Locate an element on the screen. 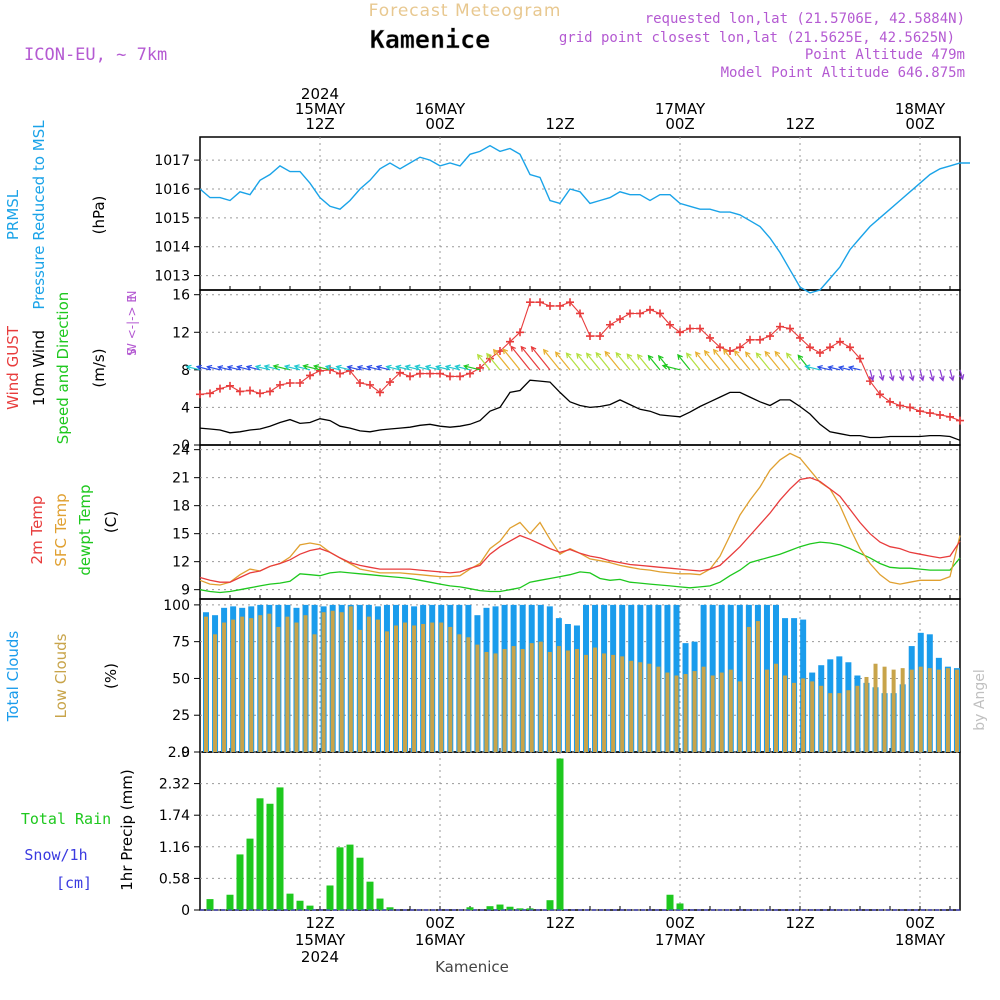 The width and height of the screenshot is (1000, 1000). compass-north: N is located at coordinates (132, 295).